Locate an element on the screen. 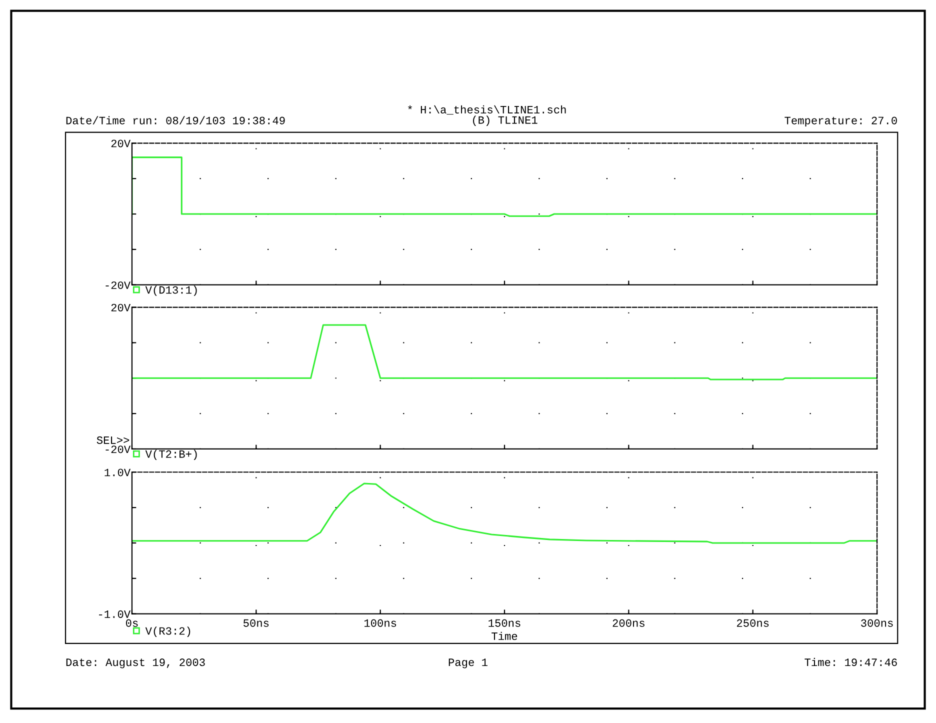 Image resolution: width=936 pixels, height=723 pixels. y-tick-label: -1.0V is located at coordinates (115, 614).